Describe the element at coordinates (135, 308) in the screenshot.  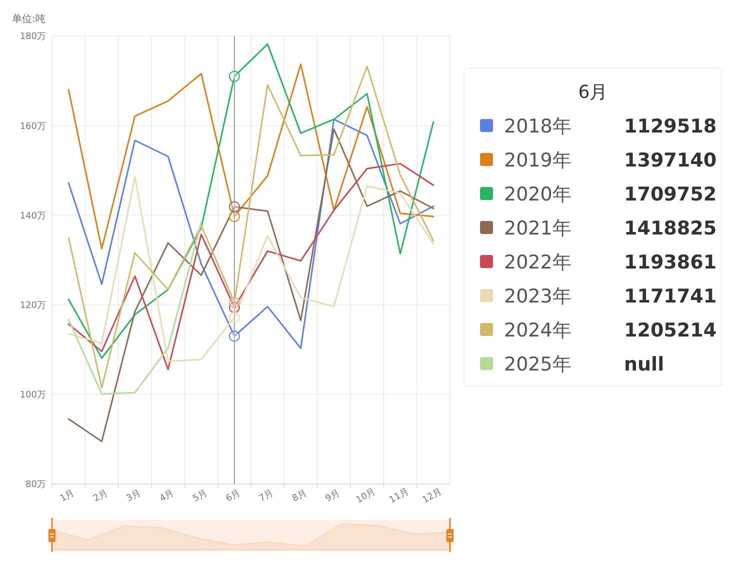
I see `line-series` at that location.